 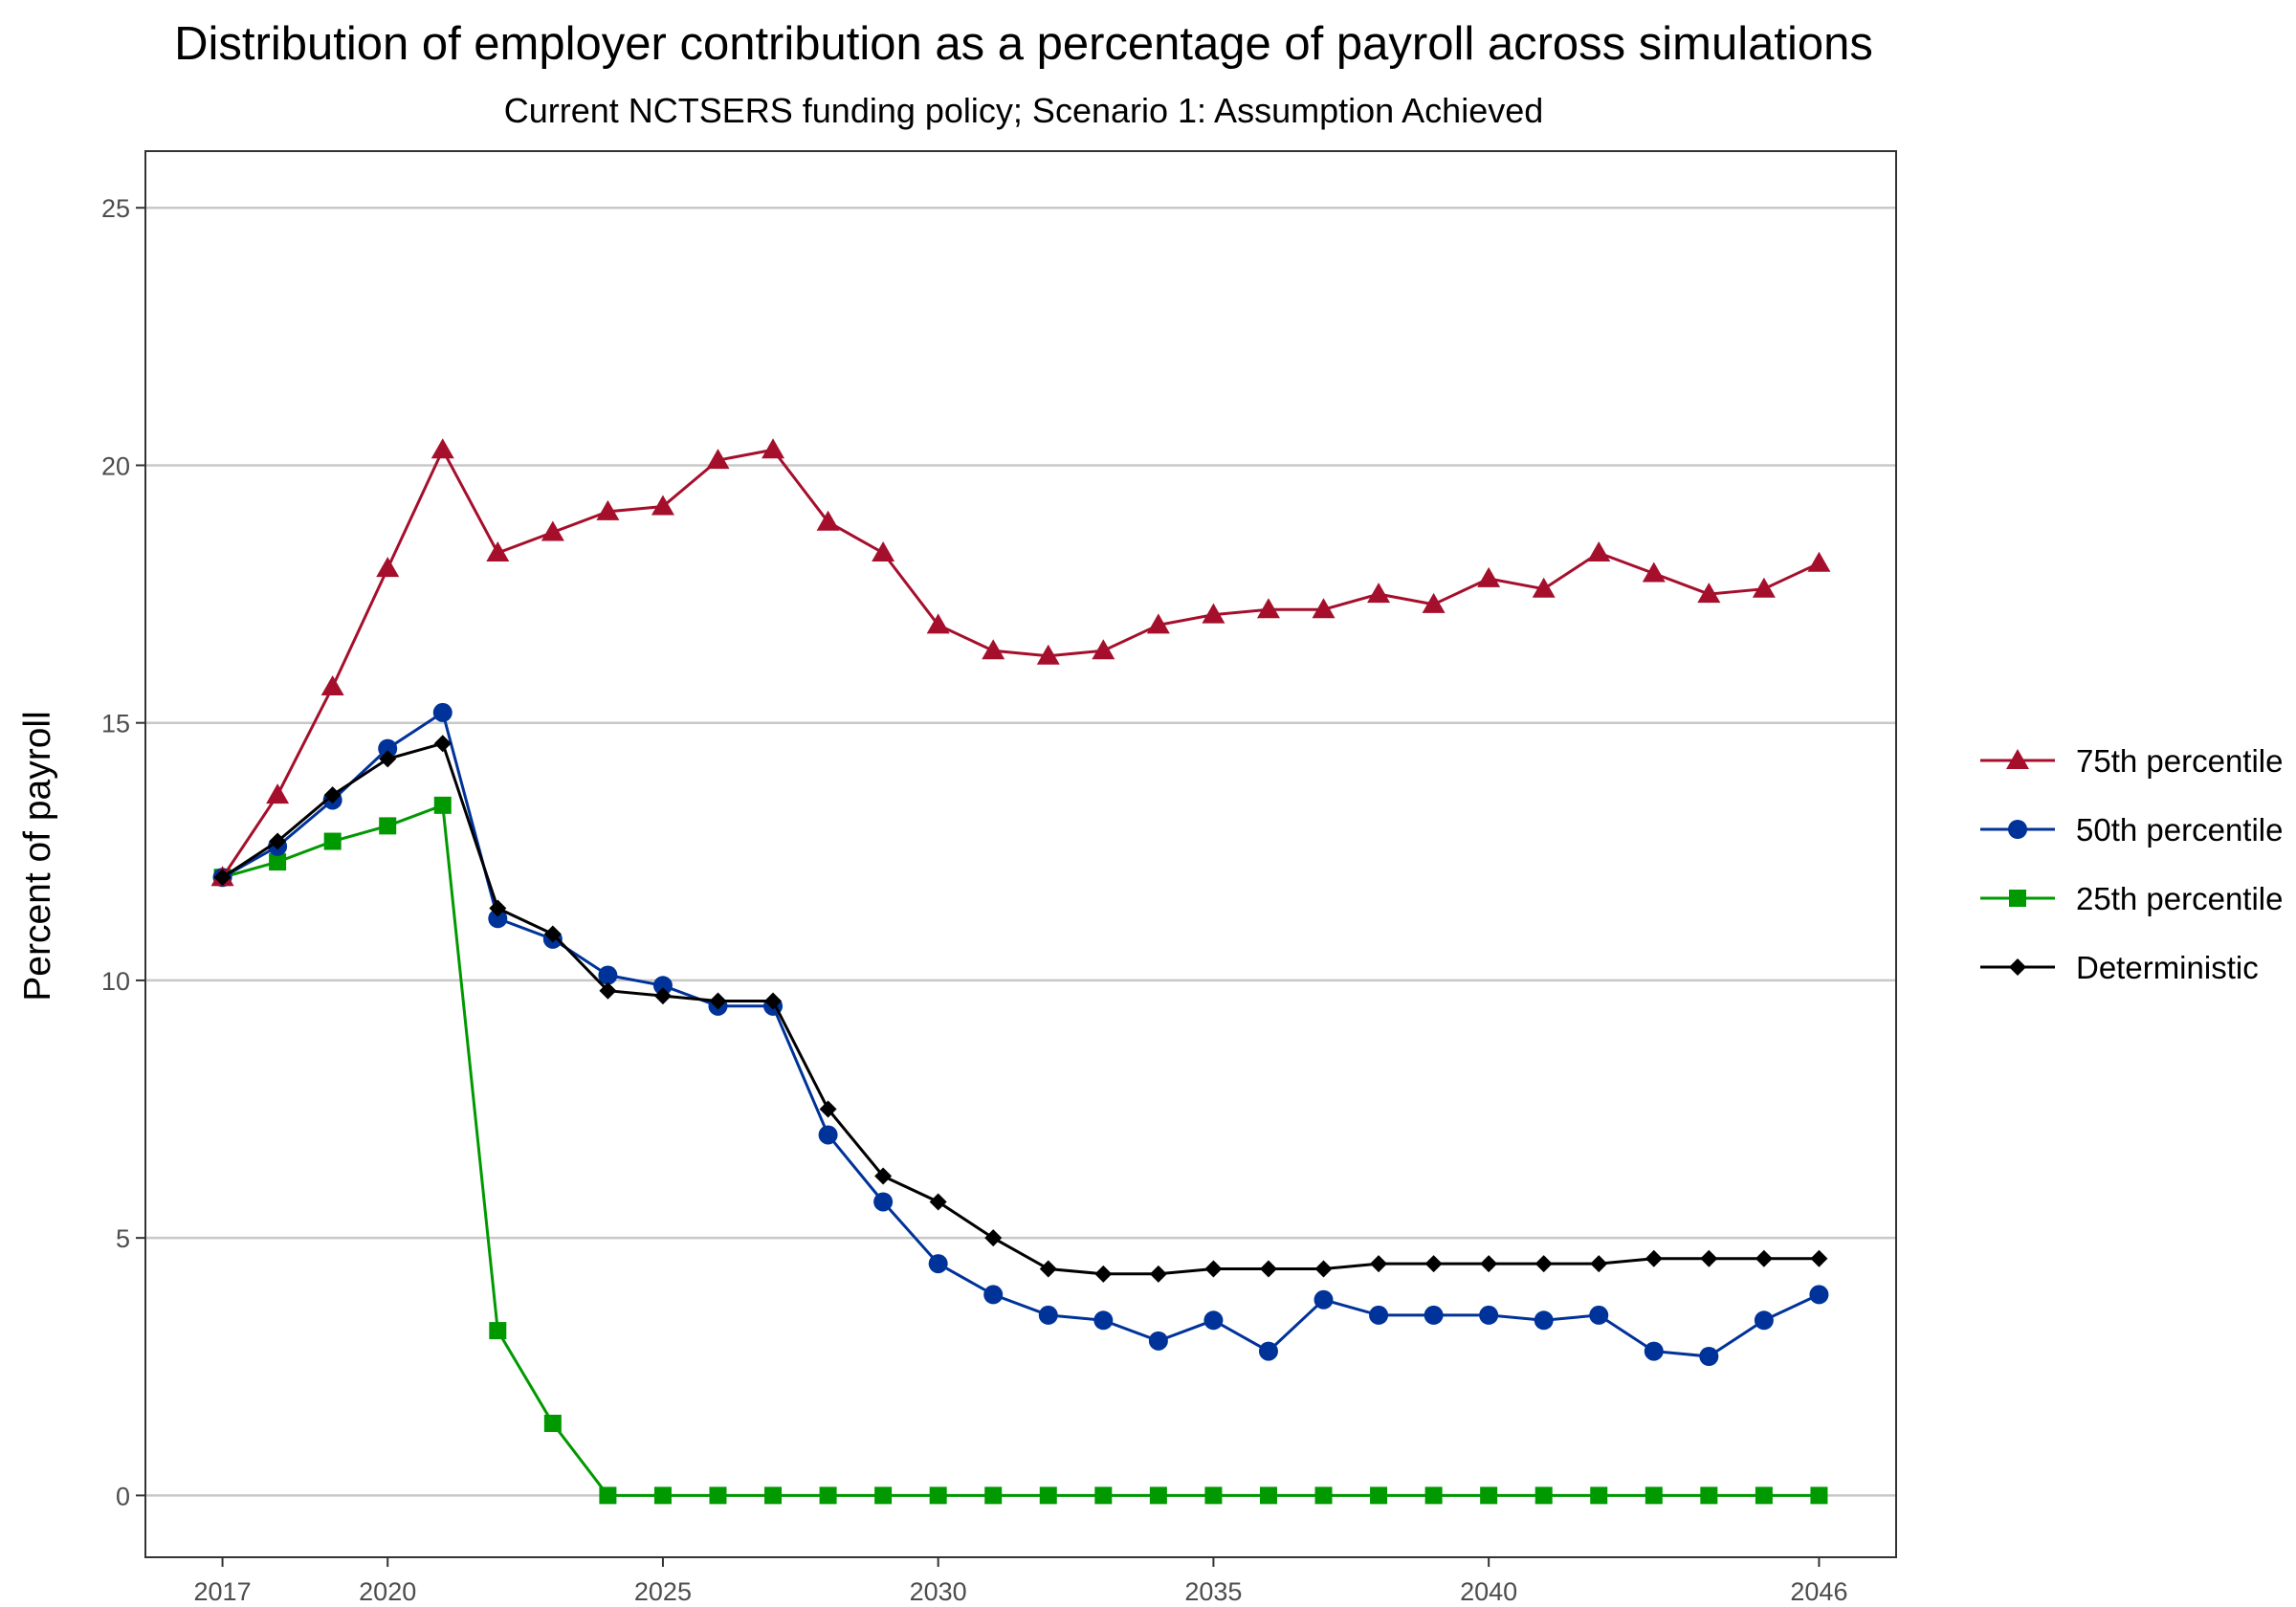 I want to click on data-point-25th-percentile-2046, so click(x=1819, y=1495).